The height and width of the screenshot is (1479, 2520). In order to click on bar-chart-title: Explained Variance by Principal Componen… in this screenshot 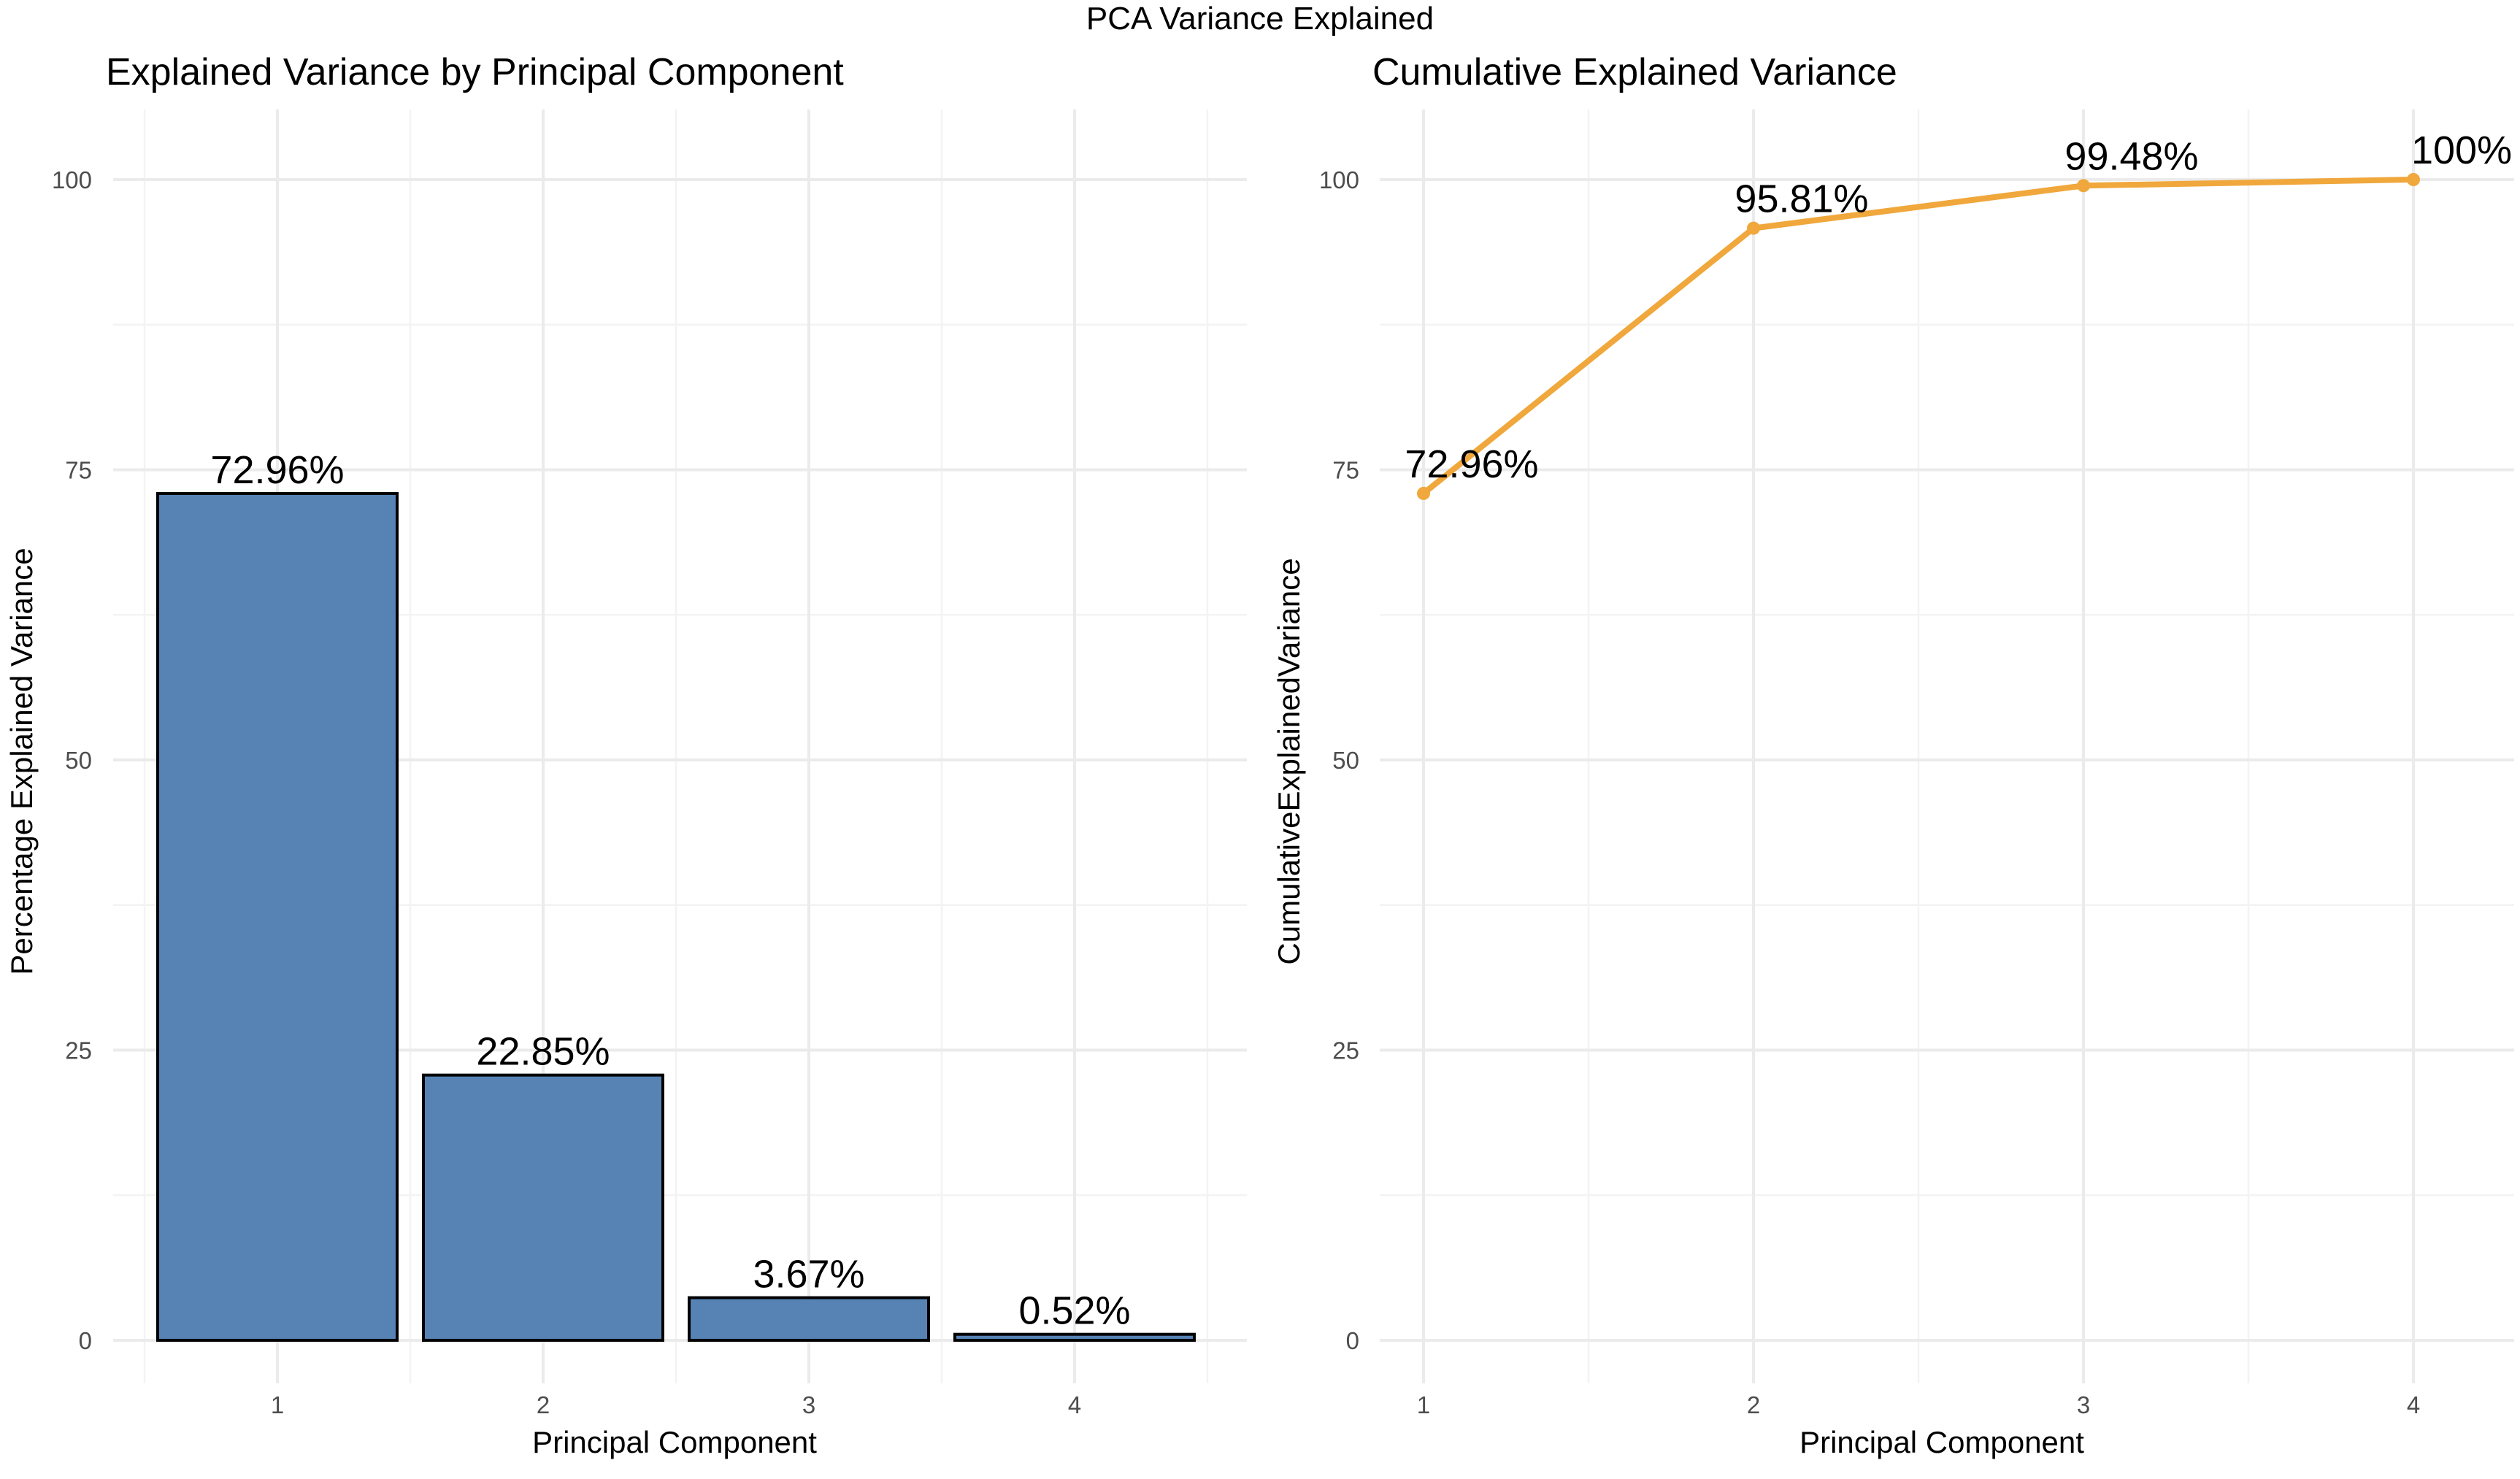, I will do `click(475, 72)`.